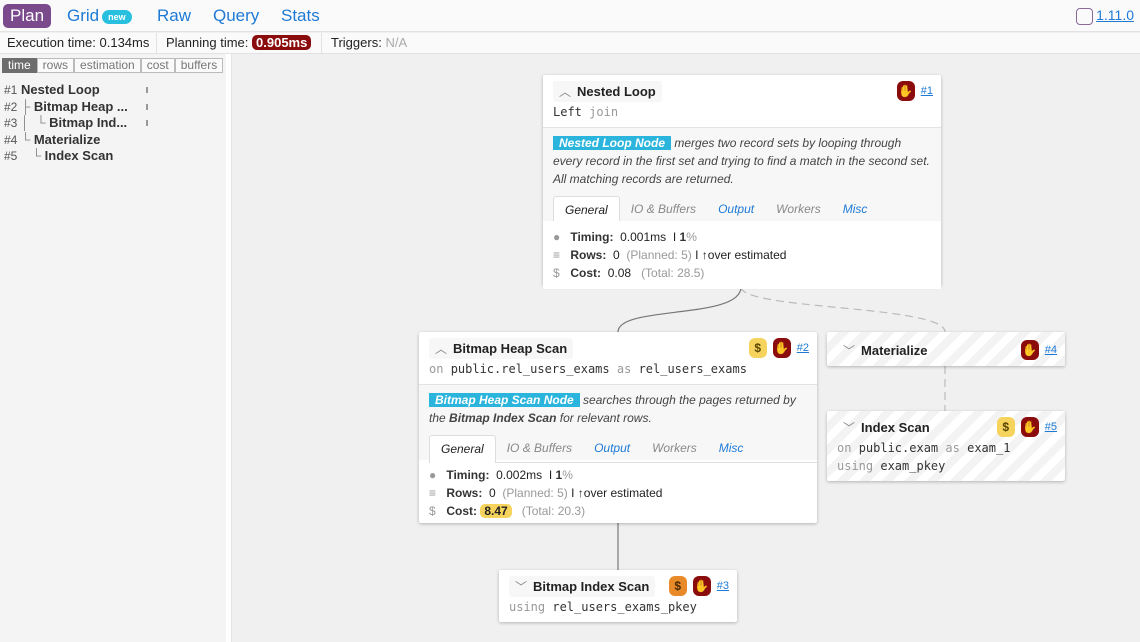  I want to click on node-title: ︿ Bitmap Heap Scan, so click(501, 348).